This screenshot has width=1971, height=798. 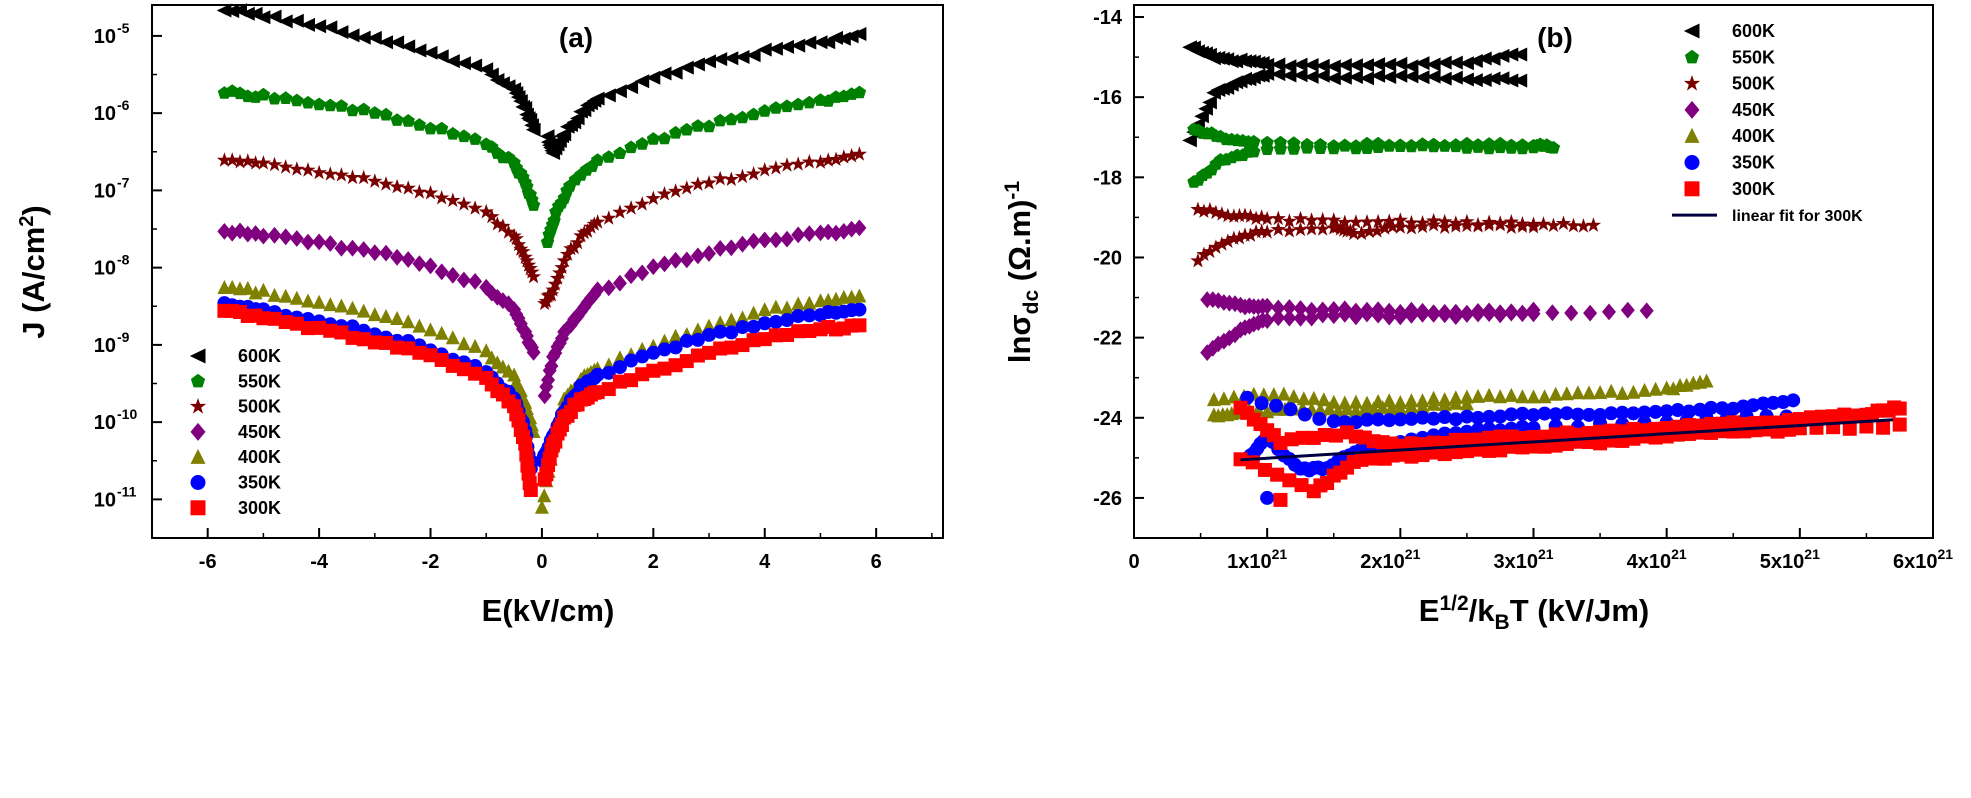 I want to click on panel-b-x-tick-label: 5x10²¹, so click(x=1790, y=559).